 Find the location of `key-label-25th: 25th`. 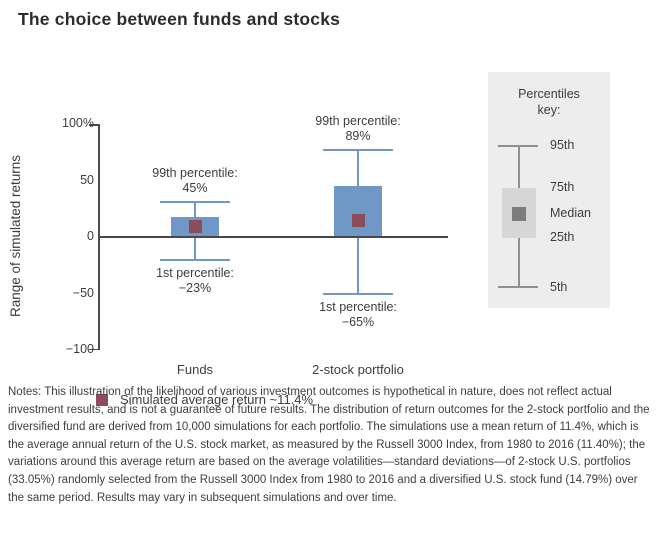

key-label-25th: 25th is located at coordinates (562, 237).